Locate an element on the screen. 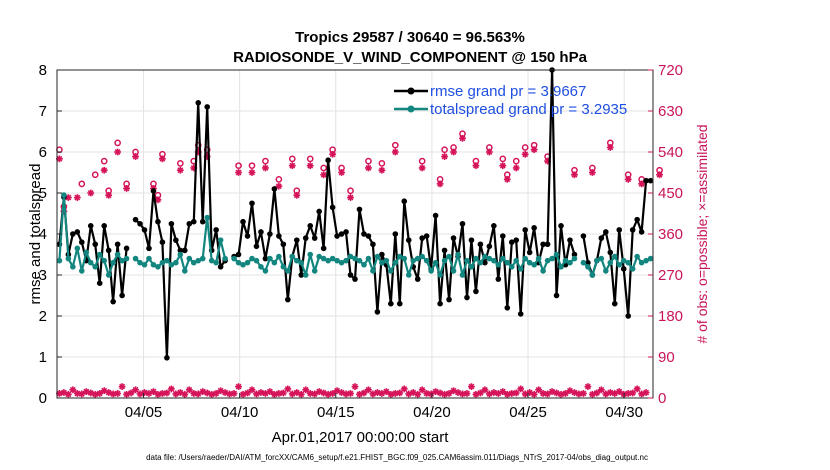 The width and height of the screenshot is (830, 470). tick-label-x: 04/30 is located at coordinates (624, 412).